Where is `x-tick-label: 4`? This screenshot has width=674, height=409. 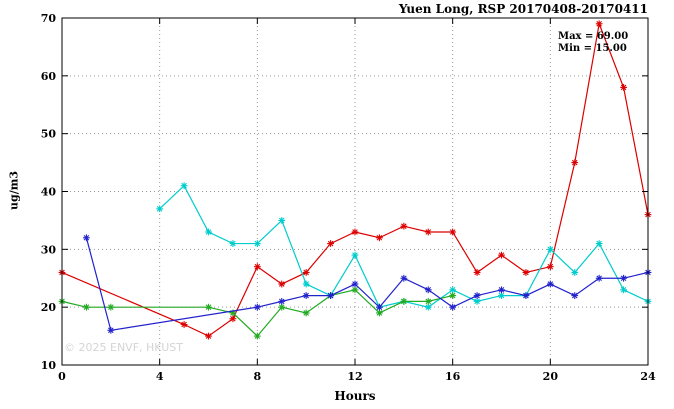
x-tick-label: 4 is located at coordinates (160, 376).